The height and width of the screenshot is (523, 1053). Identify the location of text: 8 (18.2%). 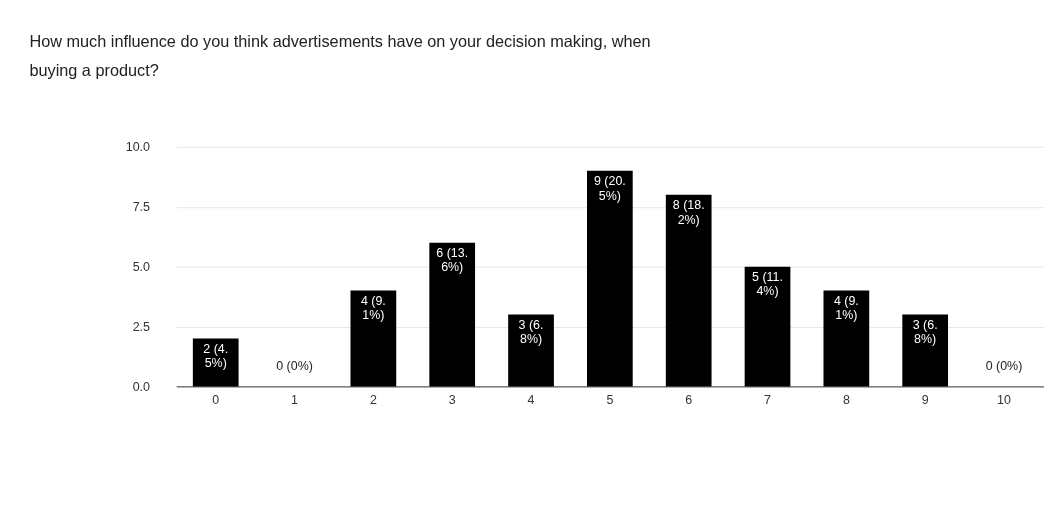
(688, 212).